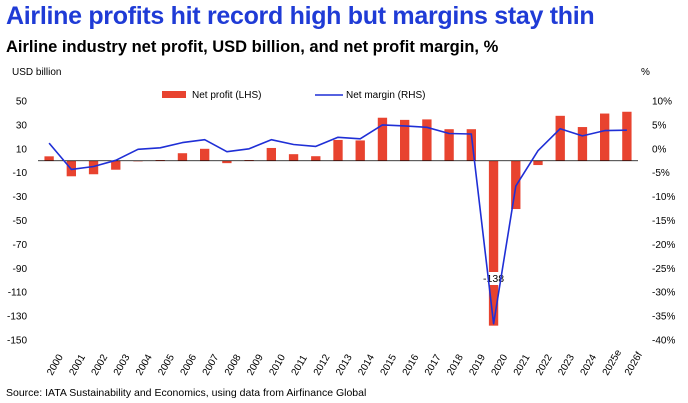 This screenshot has height=403, width=688. What do you see at coordinates (277, 364) in the screenshot?
I see `x-tick-label: 2010` at bounding box center [277, 364].